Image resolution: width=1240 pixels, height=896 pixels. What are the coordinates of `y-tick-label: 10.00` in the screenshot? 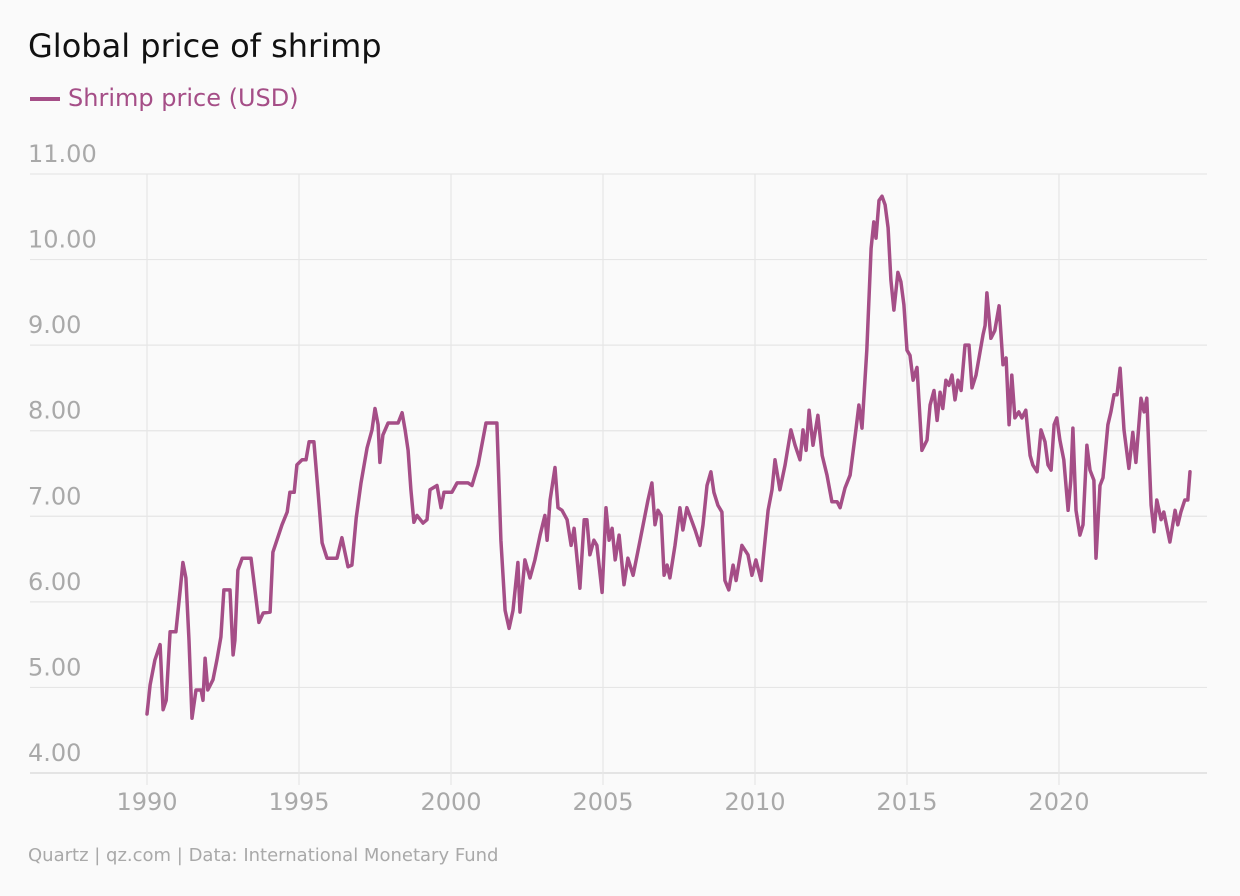 It's located at (62, 240).